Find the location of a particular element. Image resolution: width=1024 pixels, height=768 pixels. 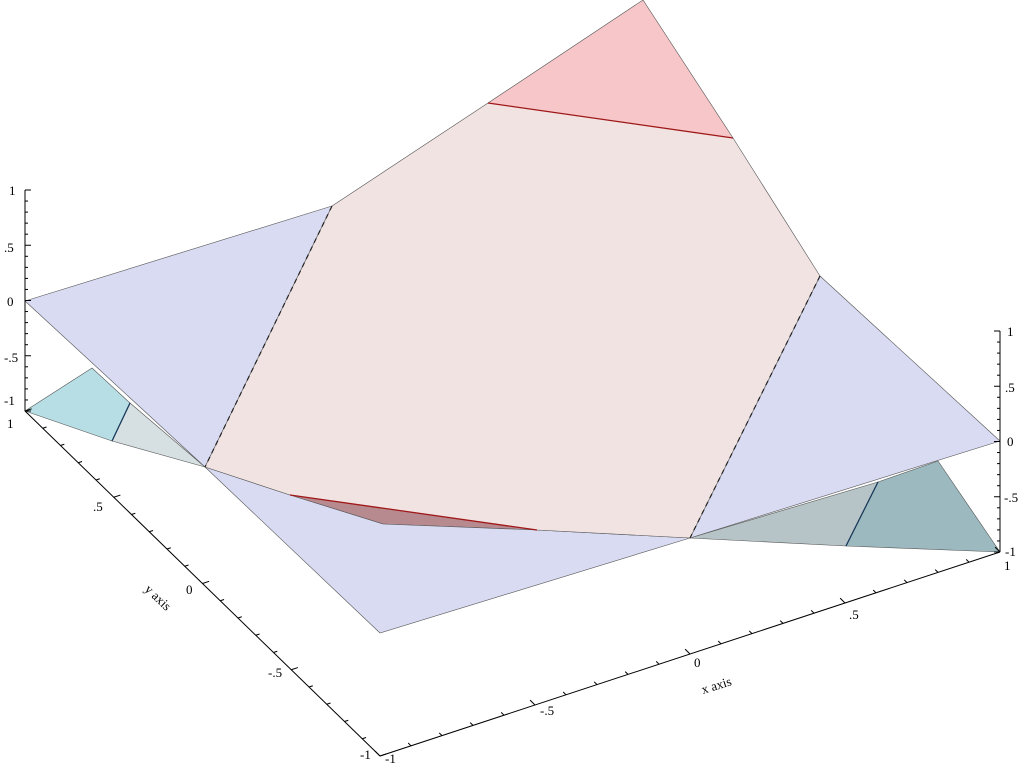

x-tick-label: 1 is located at coordinates (1007, 565).